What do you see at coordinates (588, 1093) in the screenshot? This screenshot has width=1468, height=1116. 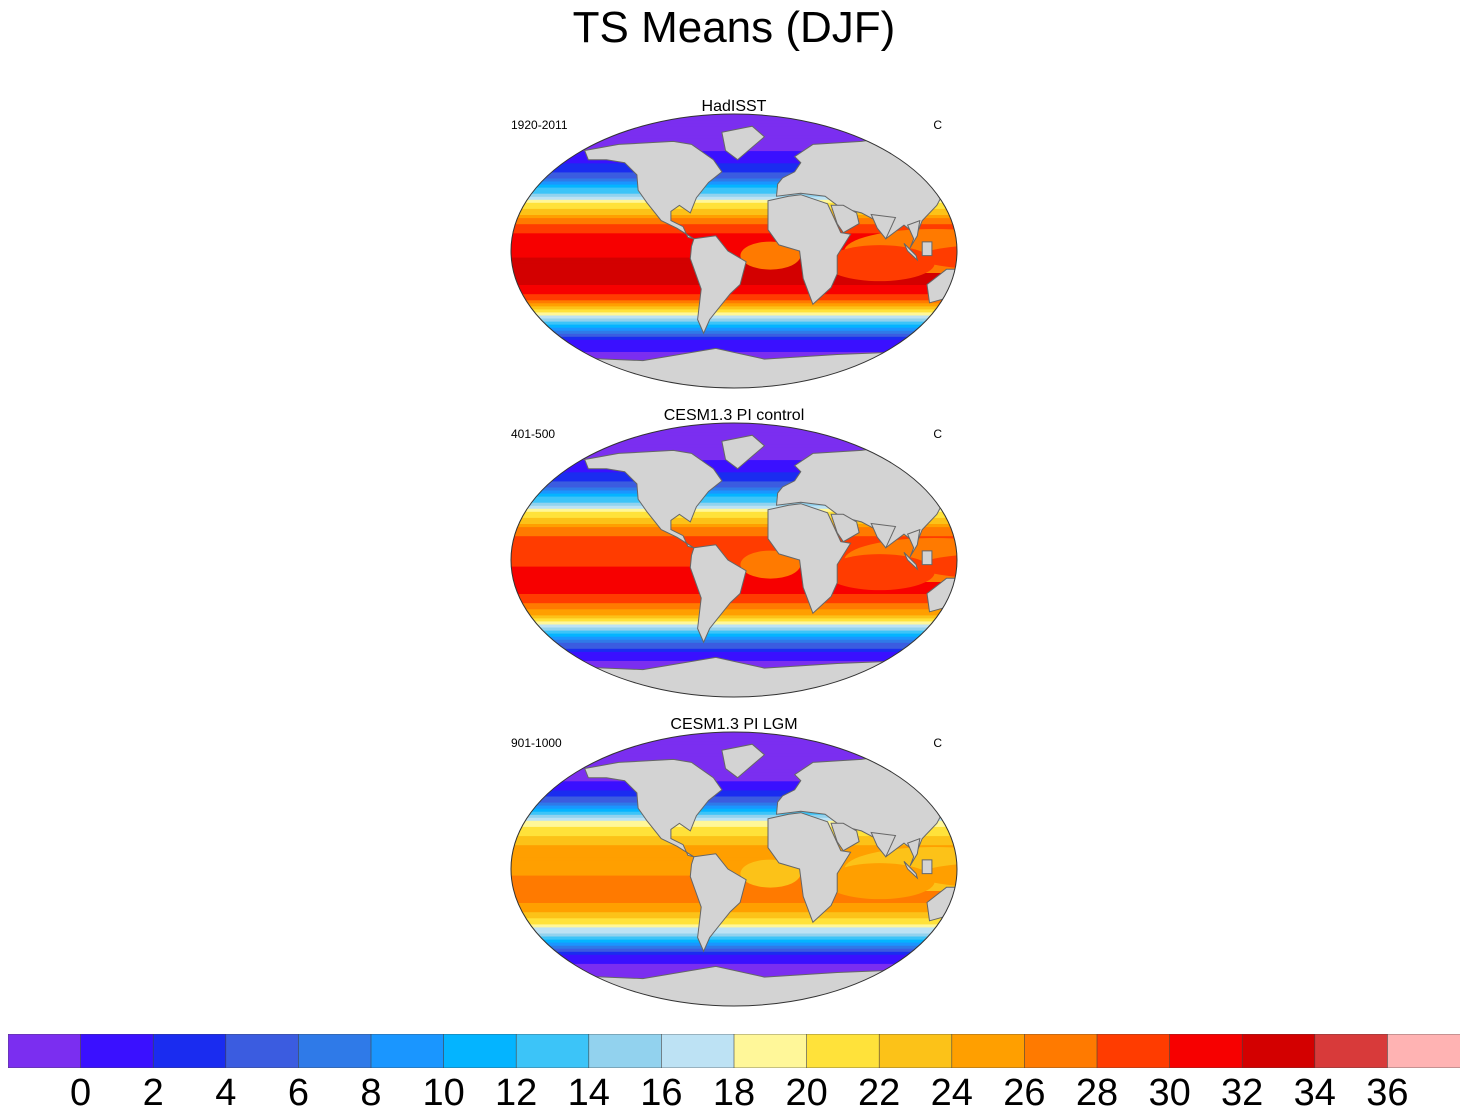 I see `colorbar-tick-label: 14` at bounding box center [588, 1093].